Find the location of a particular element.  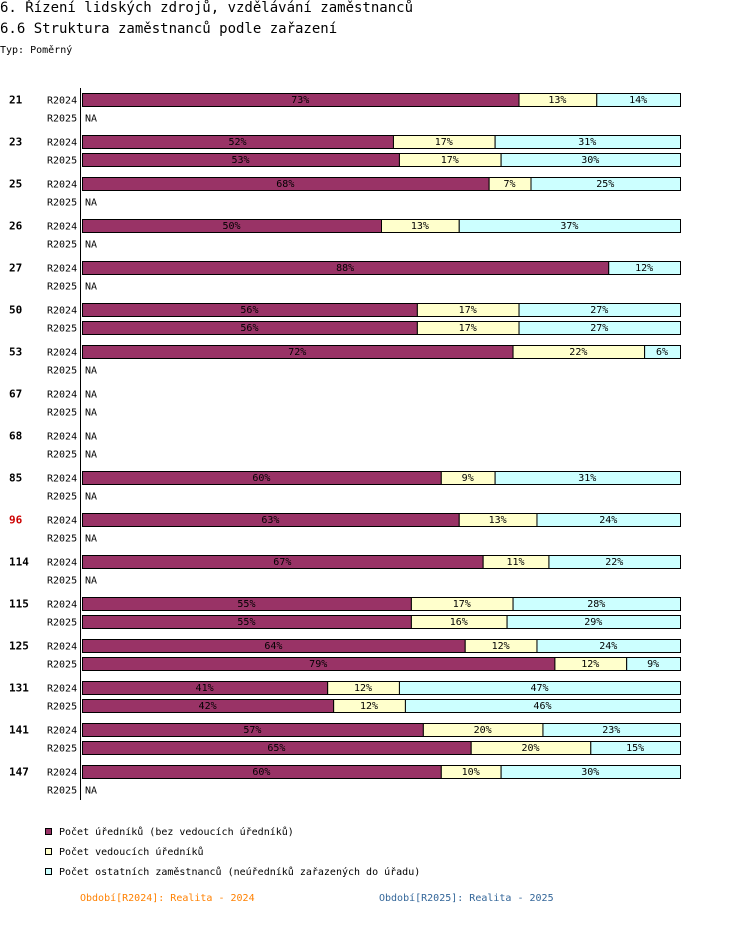

data-label: 57% is located at coordinates (252, 730).